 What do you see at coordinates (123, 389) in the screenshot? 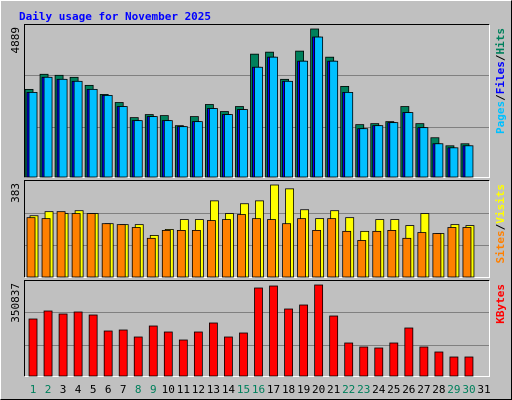
I see `x-tick-label: 7` at bounding box center [123, 389].